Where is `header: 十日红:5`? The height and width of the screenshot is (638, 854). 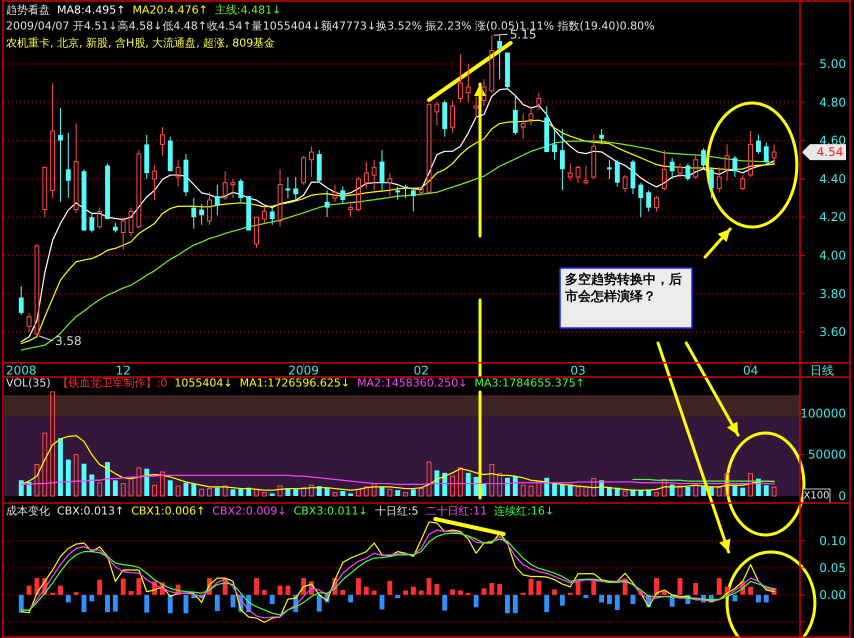 header: 十日红:5 is located at coordinates (396, 511).